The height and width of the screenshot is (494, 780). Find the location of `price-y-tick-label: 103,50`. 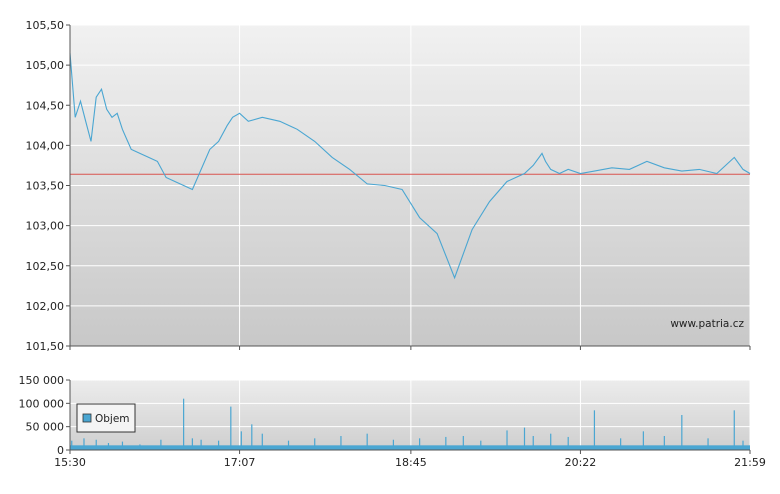

price-y-tick-label: 103,50 is located at coordinates (45, 186).